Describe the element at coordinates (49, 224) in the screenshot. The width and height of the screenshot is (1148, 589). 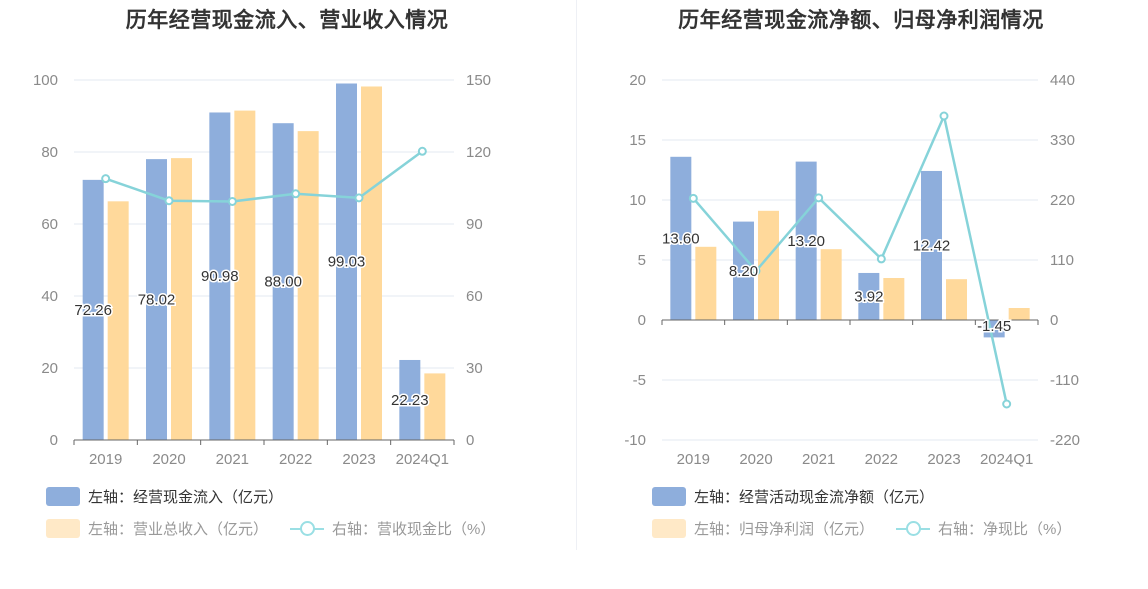
I see `y-left-tick-label: 60` at that location.